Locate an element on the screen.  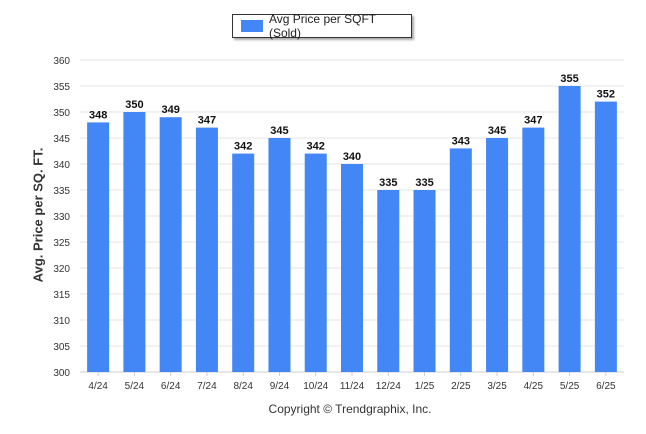
legend-swatch is located at coordinates (252, 26).